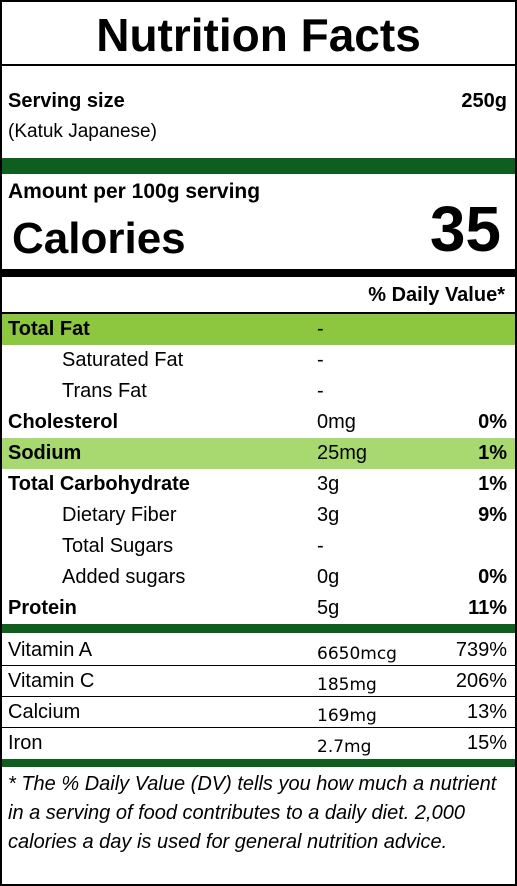  I want to click on nutrient-name: Total Carbohydrate, so click(99, 484).